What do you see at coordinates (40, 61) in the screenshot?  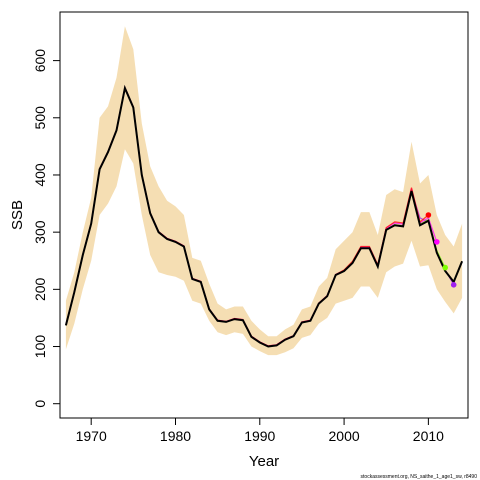 I see `y-tick-label: 600` at bounding box center [40, 61].